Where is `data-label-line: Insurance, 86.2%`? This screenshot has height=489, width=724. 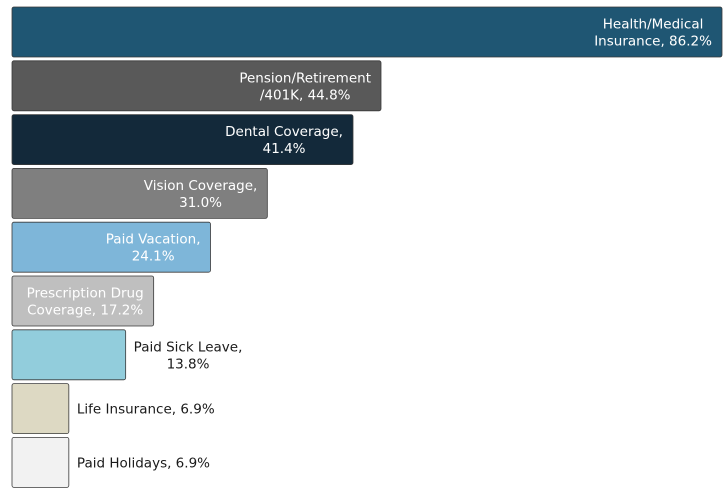 data-label-line: Insurance, 86.2% is located at coordinates (653, 42).